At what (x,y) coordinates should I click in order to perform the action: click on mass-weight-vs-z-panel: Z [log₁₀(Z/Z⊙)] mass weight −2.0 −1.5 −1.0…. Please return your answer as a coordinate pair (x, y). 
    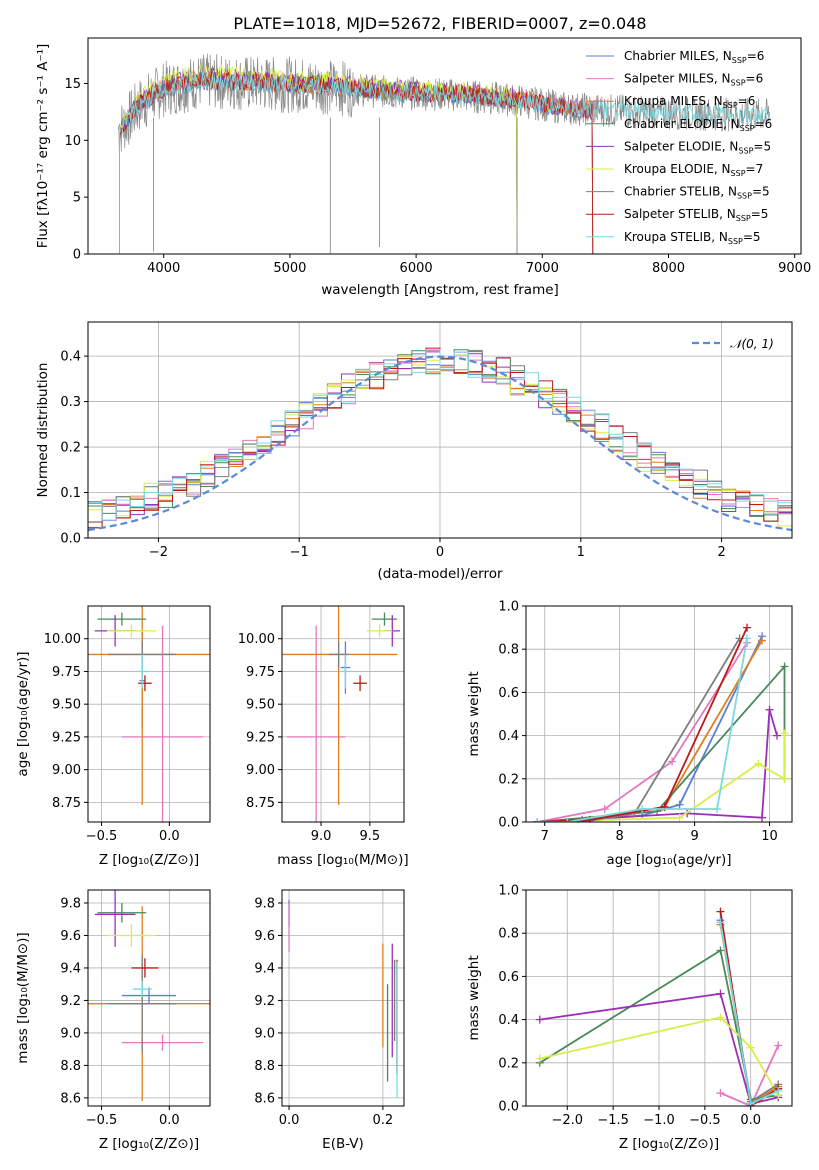
    Looking at the image, I should click on (629, 1018).